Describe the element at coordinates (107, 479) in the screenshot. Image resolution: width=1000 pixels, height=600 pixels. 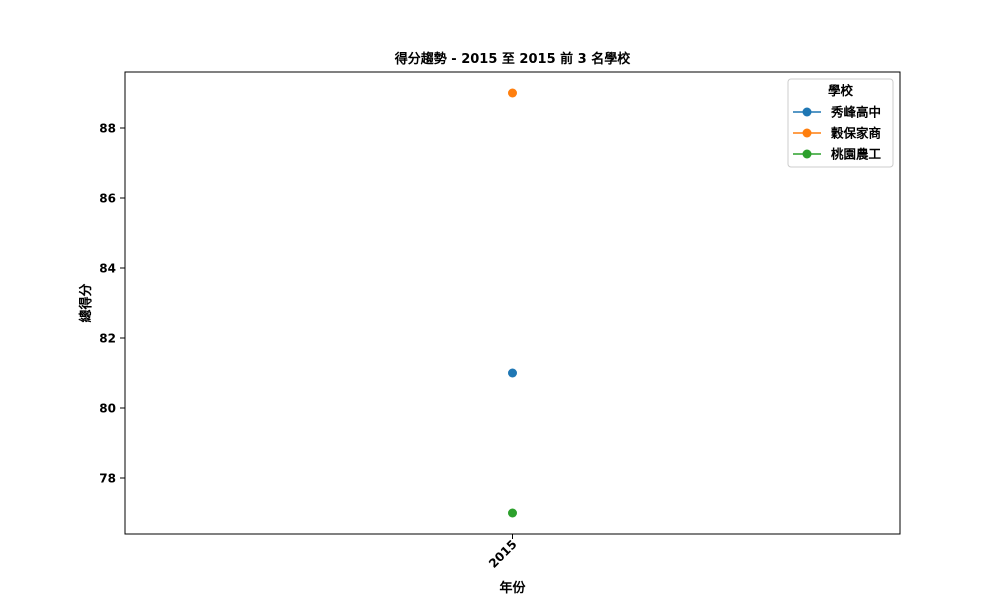
I see `y-tick-label: 78` at that location.